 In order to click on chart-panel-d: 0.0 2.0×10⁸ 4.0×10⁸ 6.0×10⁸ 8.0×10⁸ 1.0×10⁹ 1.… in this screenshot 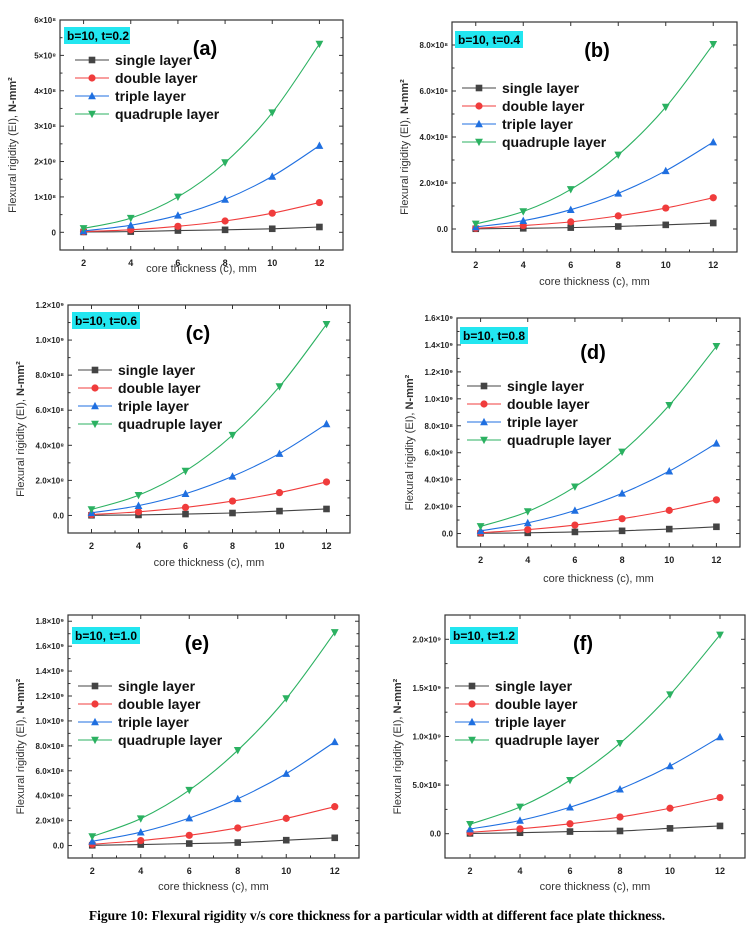, I will do `click(572, 449)`.